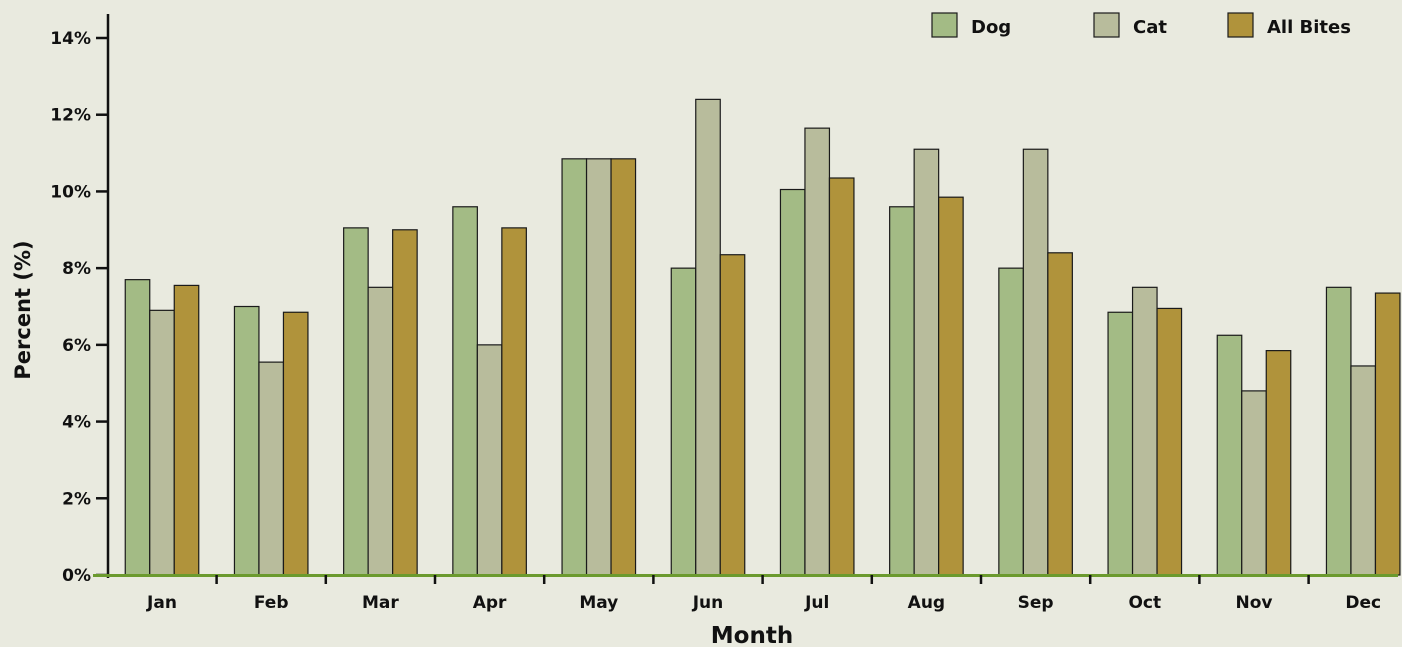 The height and width of the screenshot is (647, 1402). What do you see at coordinates (514, 401) in the screenshot?
I see `bar-all-bites-apr` at bounding box center [514, 401].